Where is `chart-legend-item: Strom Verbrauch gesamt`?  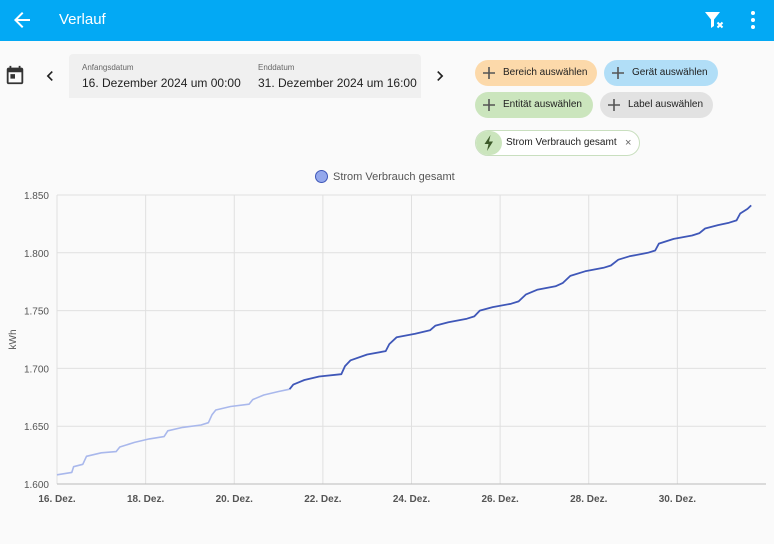 chart-legend-item: Strom Verbrauch gesamt is located at coordinates (385, 177).